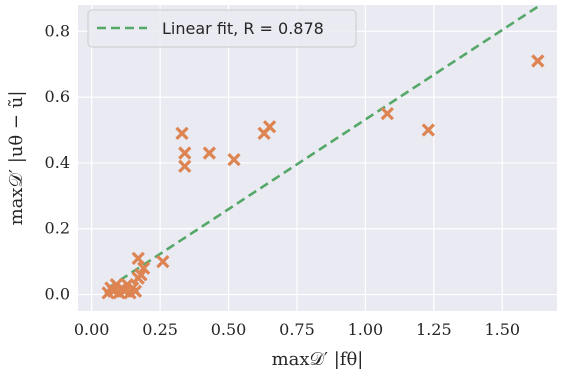 Image resolution: width=563 pixels, height=379 pixels. I want to click on y-tick-label: 0.0, so click(57, 294).